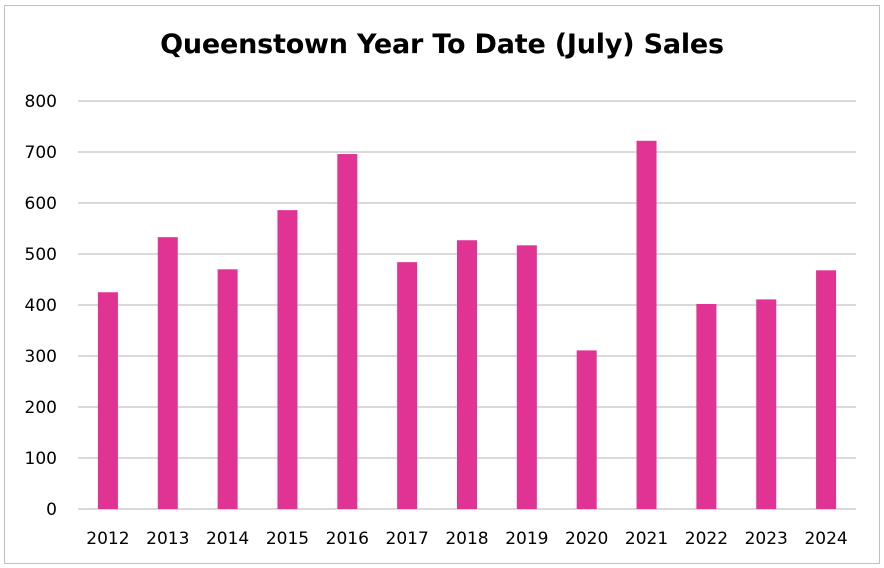 This screenshot has height=568, width=884. What do you see at coordinates (51, 510) in the screenshot?
I see `y-tick-label: 0` at bounding box center [51, 510].